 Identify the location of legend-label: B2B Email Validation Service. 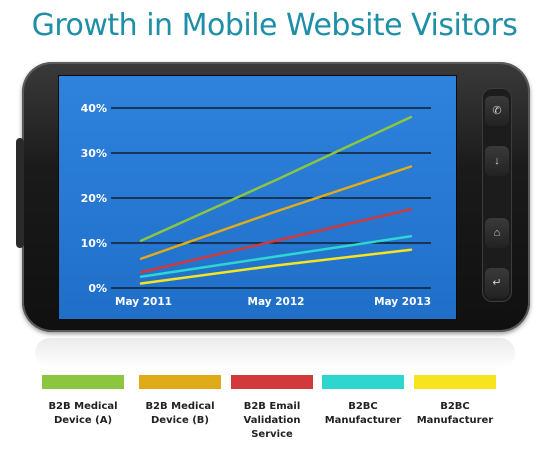
(272, 420).